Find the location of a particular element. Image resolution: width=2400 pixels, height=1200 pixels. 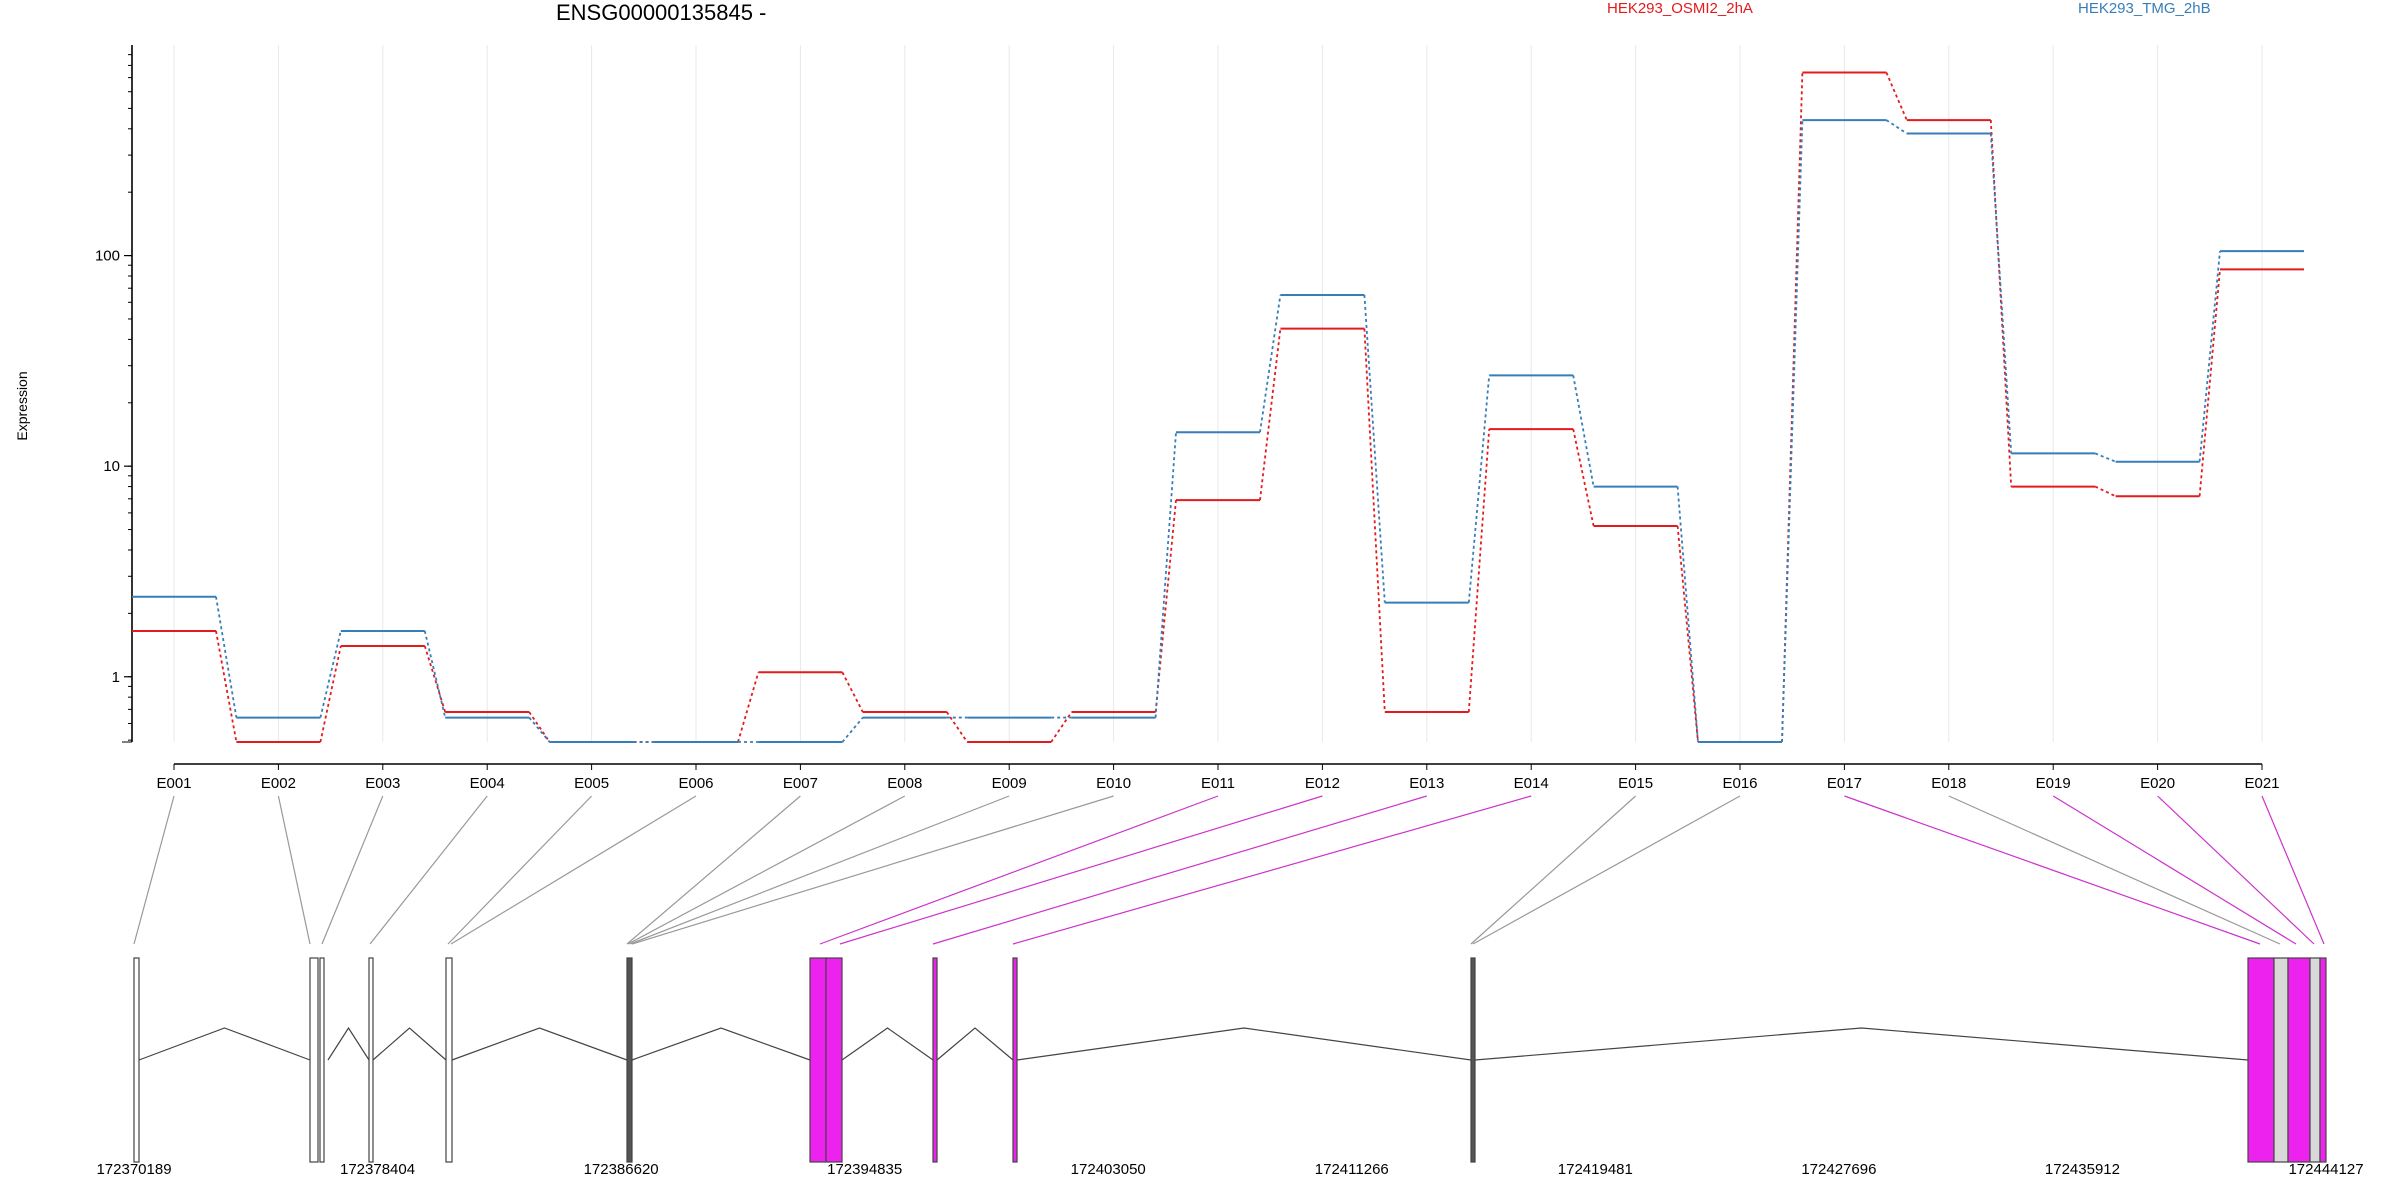

exon-connector-E002 is located at coordinates (294, 870).